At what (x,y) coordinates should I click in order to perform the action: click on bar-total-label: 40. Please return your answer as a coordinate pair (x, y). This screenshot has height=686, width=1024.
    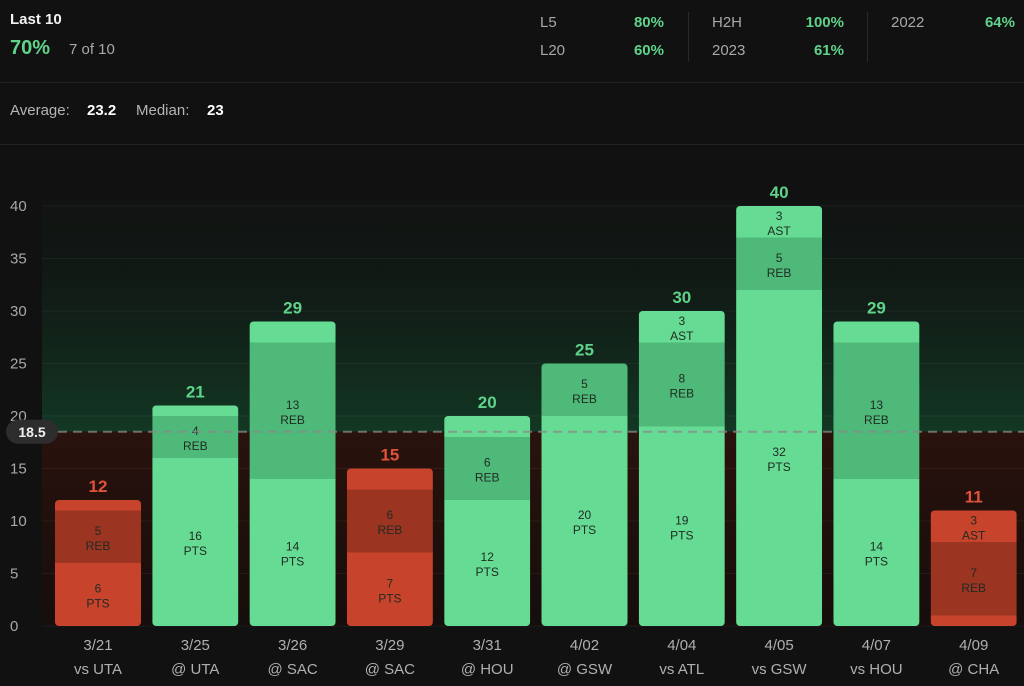
    Looking at the image, I should click on (779, 192).